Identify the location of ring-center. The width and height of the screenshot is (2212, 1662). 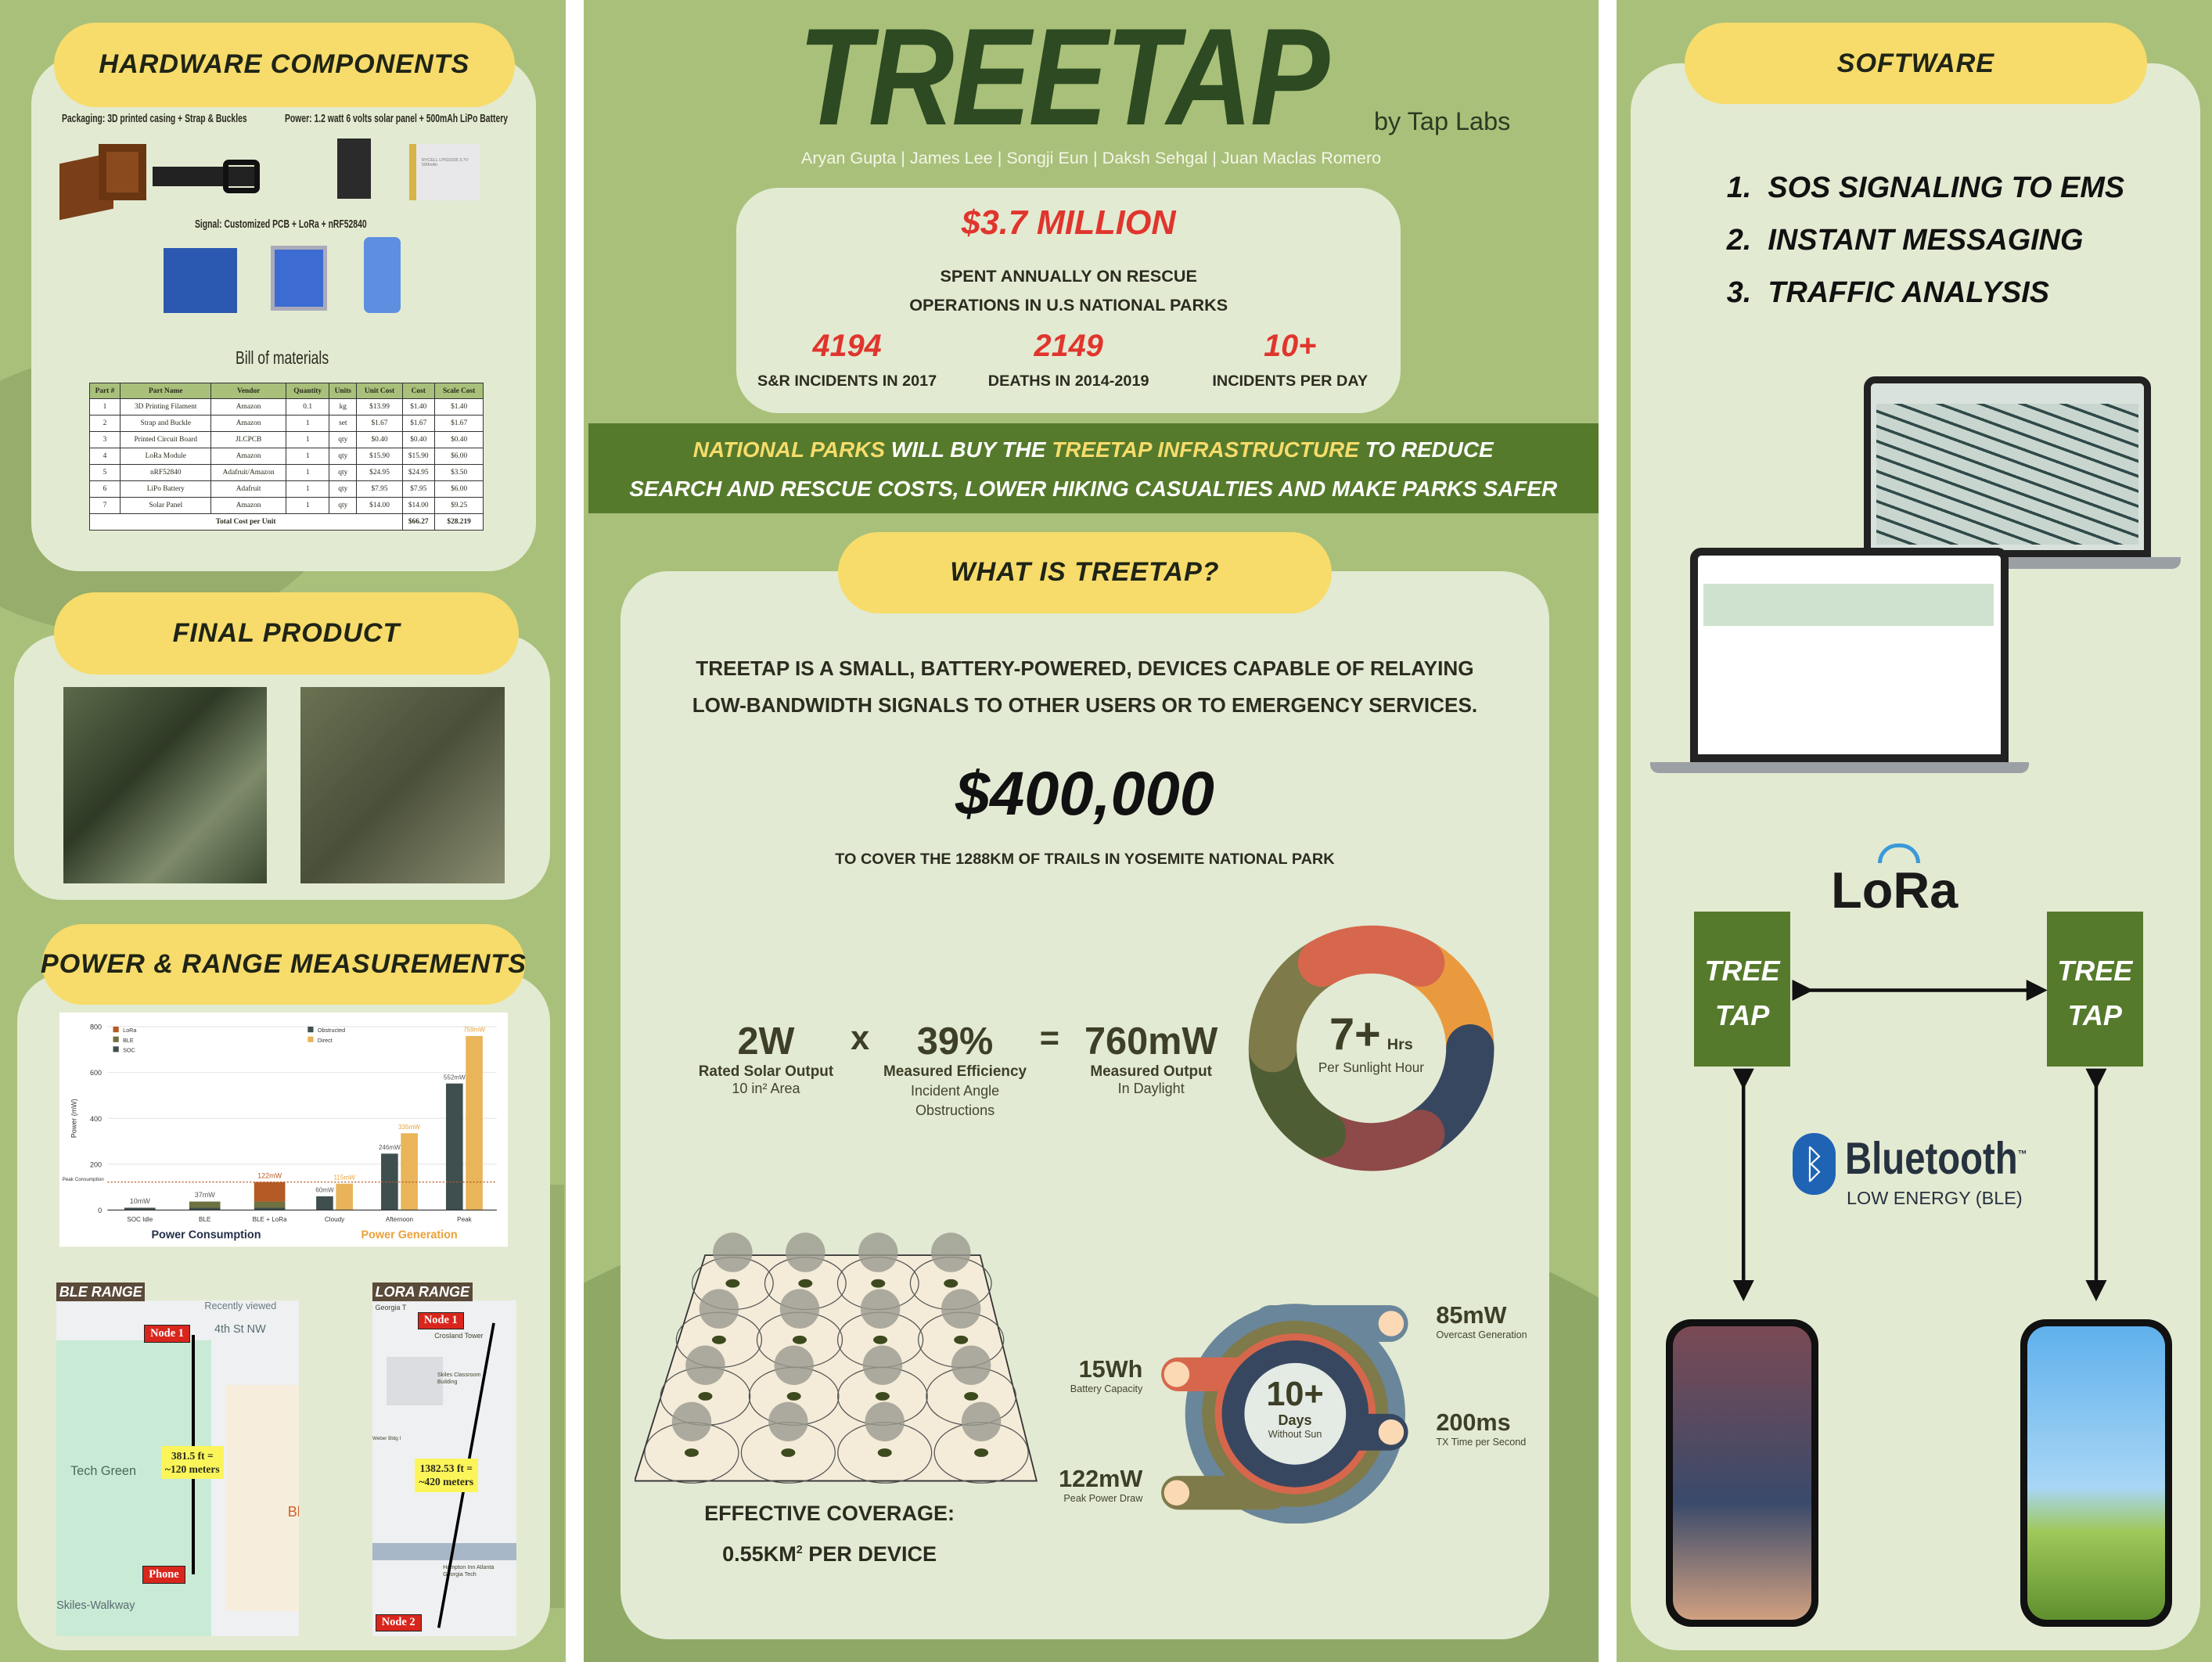
(1371, 1048).